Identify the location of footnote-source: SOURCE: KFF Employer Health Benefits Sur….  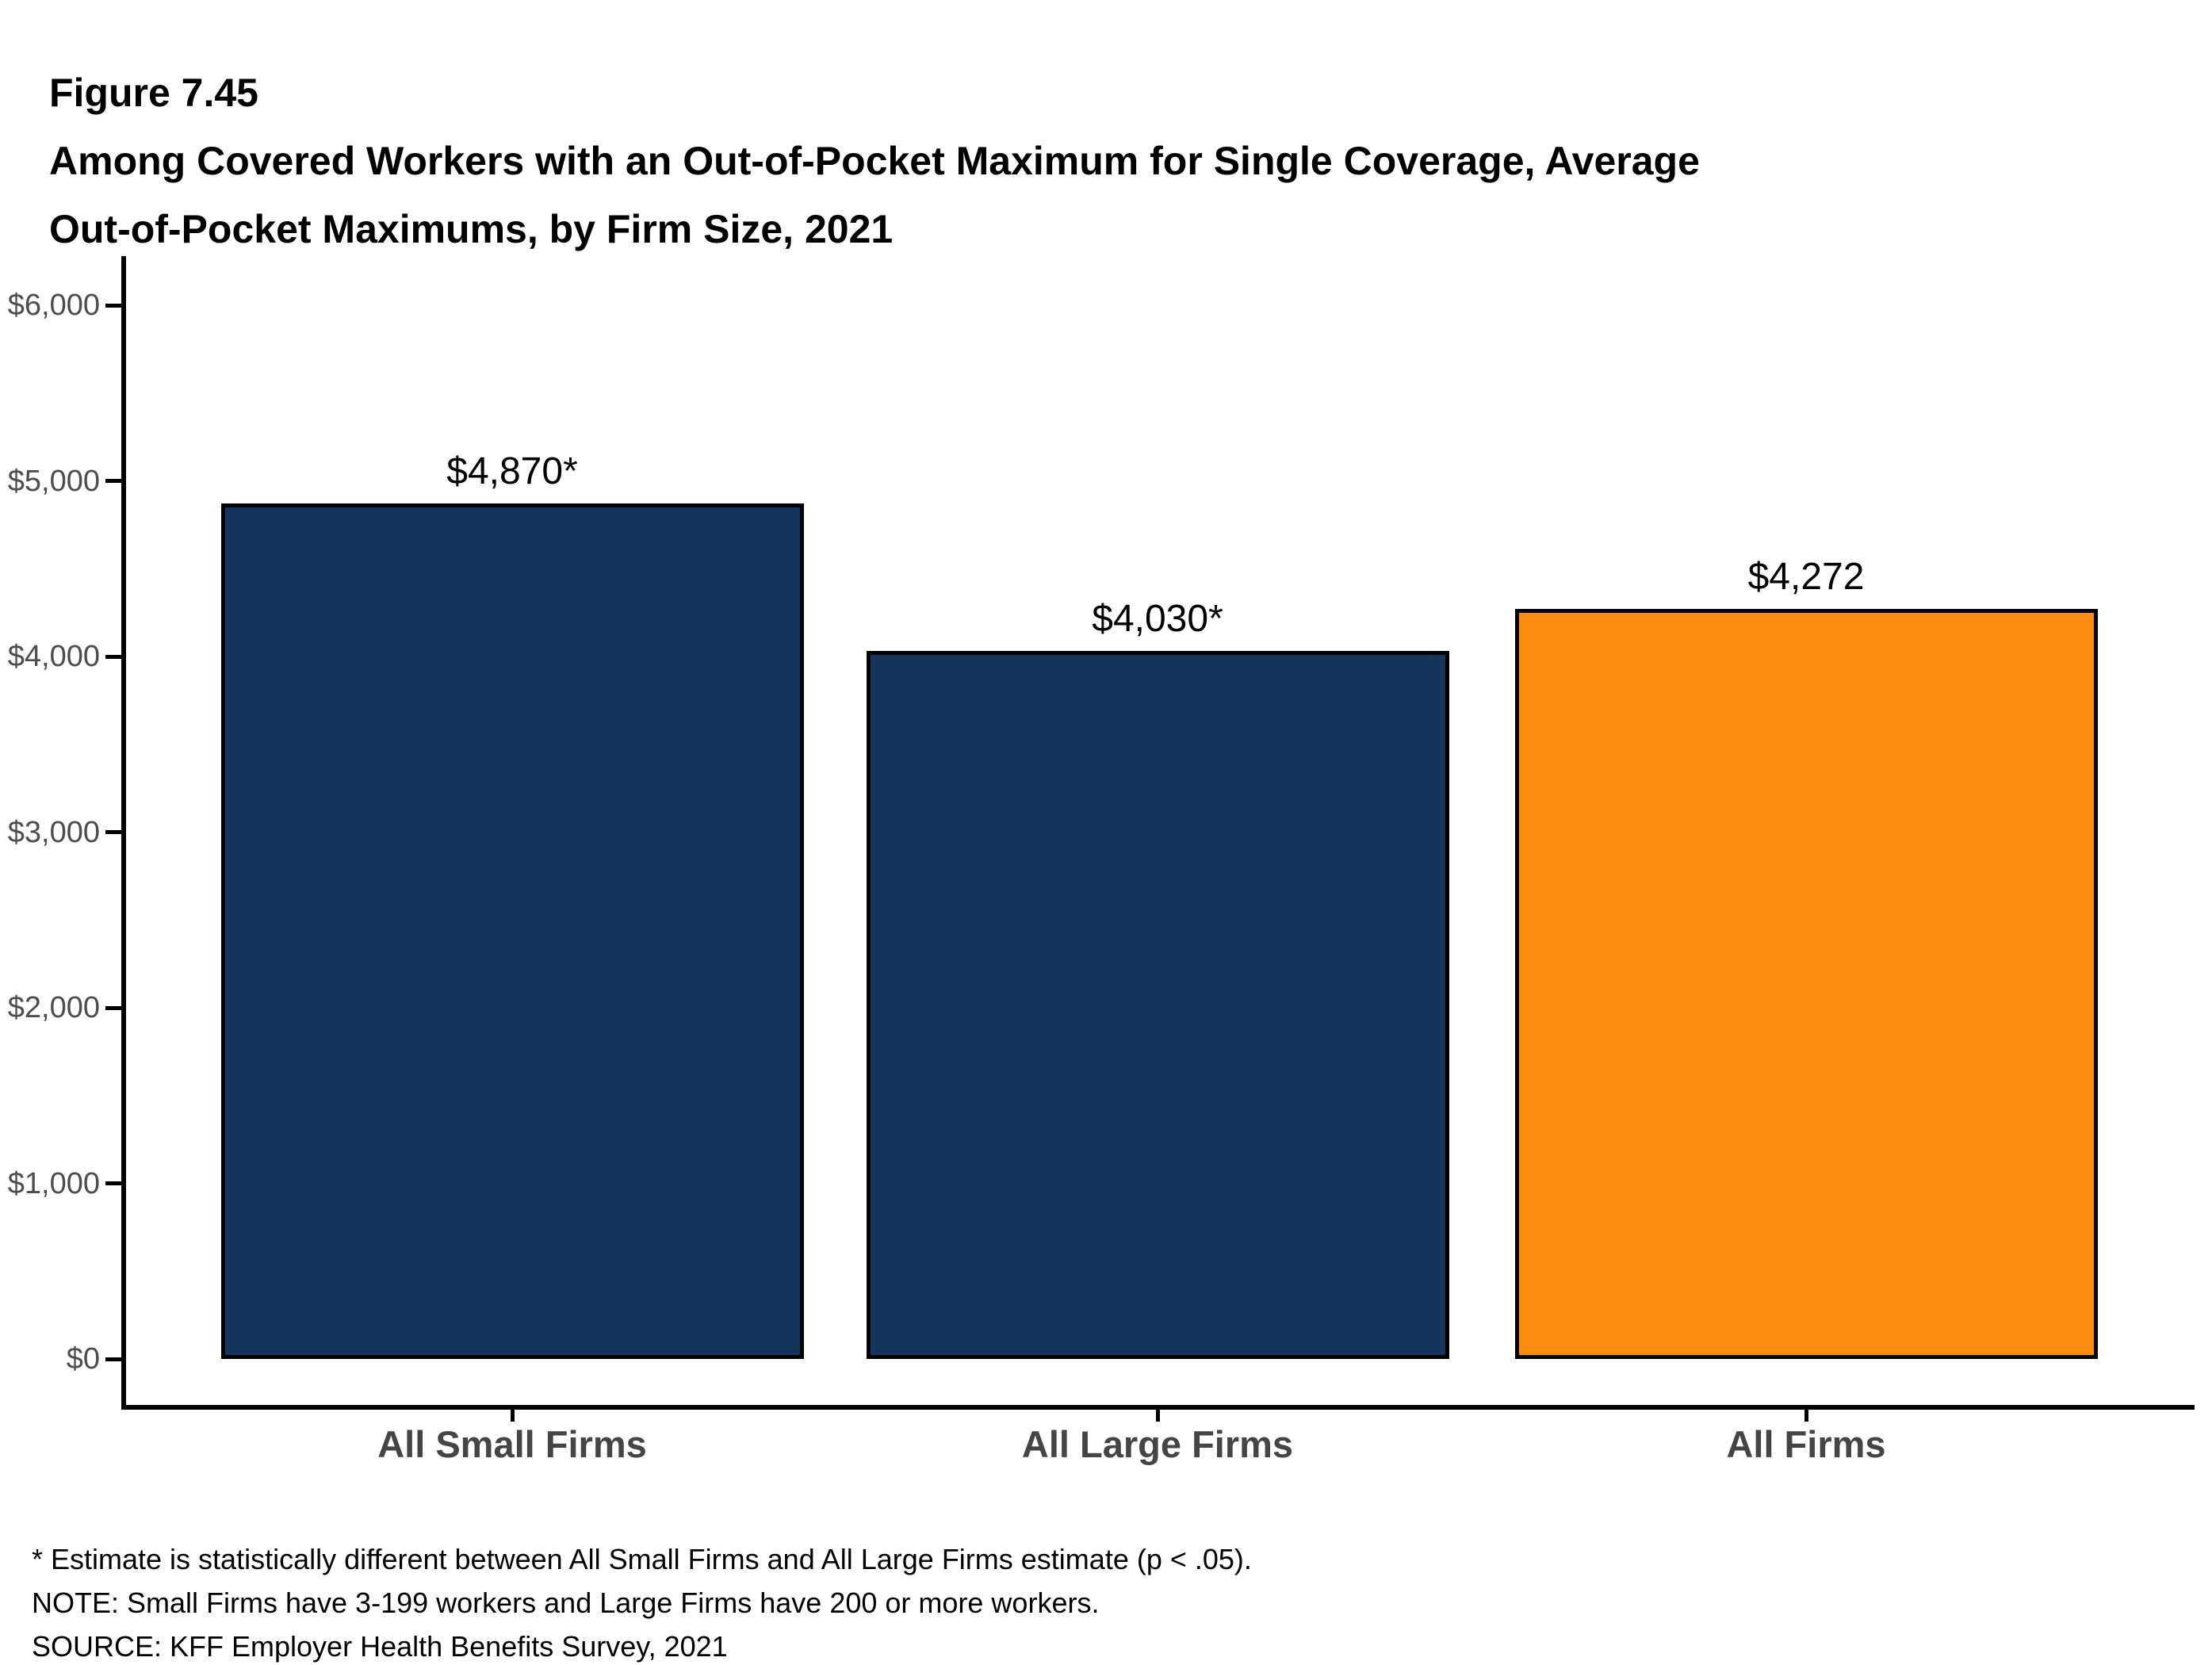
(380, 1646).